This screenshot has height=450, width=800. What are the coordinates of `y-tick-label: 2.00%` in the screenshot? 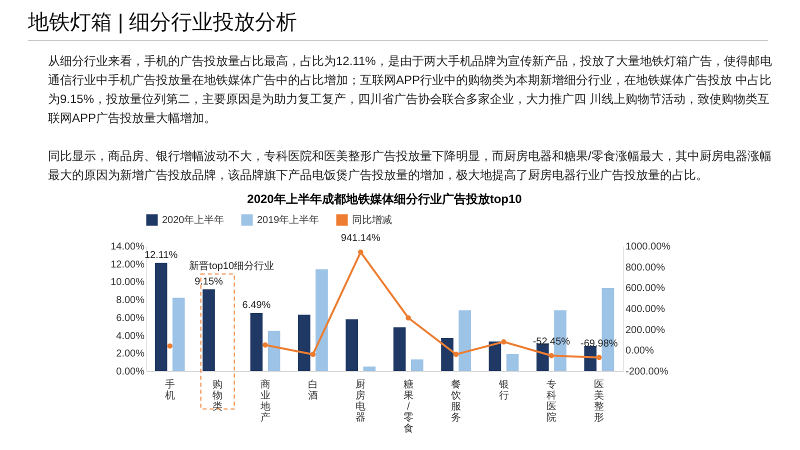 It's located at (130, 354).